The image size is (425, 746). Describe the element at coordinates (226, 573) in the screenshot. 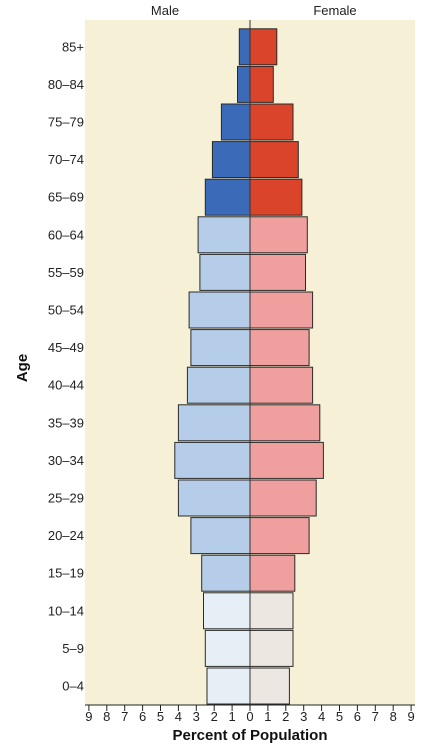

I see `male-bar-15–19` at that location.